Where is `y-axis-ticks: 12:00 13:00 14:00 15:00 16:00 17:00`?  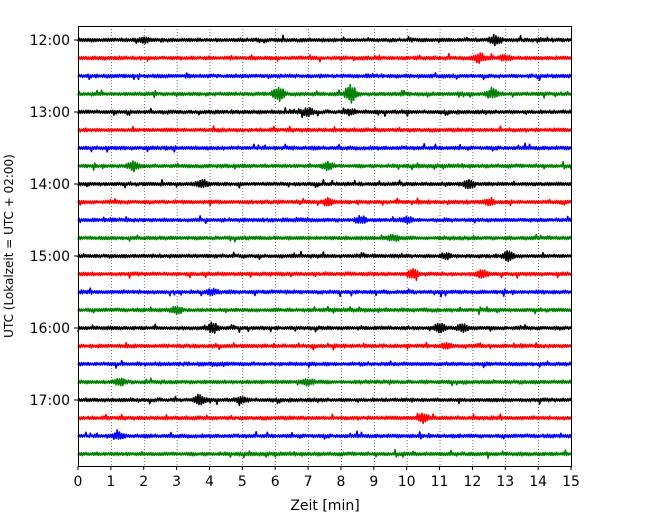
y-axis-ticks: 12:00 13:00 14:00 15:00 16:00 17:00 is located at coordinates (54, 221).